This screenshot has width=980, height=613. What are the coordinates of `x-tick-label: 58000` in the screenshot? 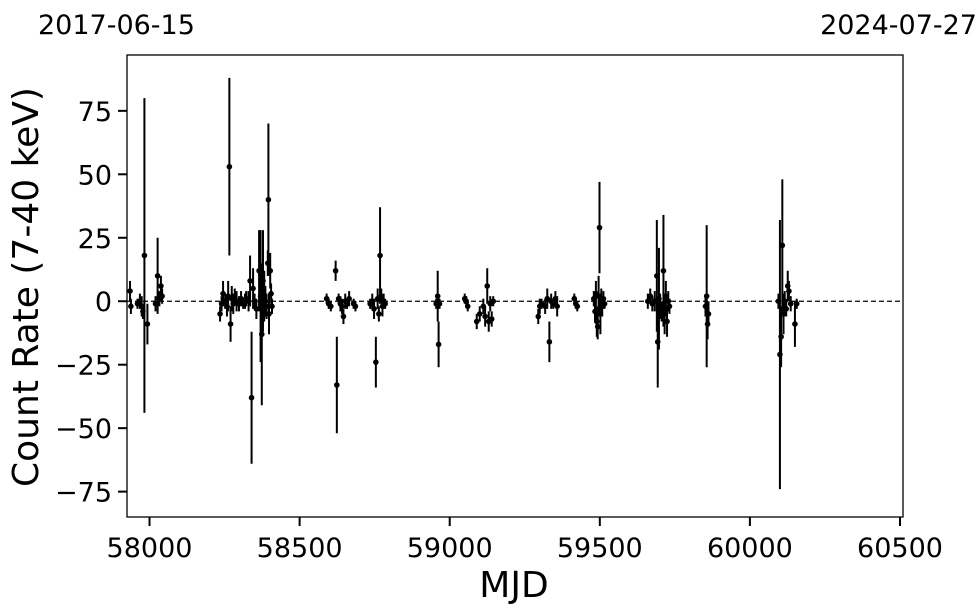 It's located at (150, 548).